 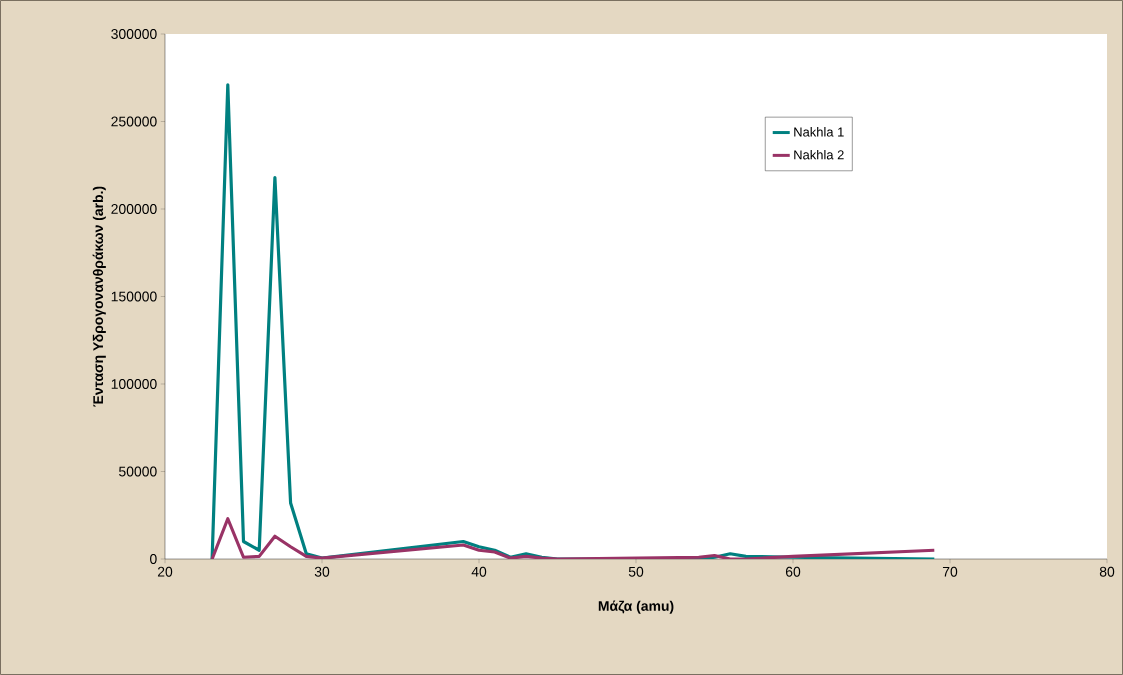 What do you see at coordinates (819, 154) in the screenshot?
I see `legend-label: Nakhla 2` at bounding box center [819, 154].